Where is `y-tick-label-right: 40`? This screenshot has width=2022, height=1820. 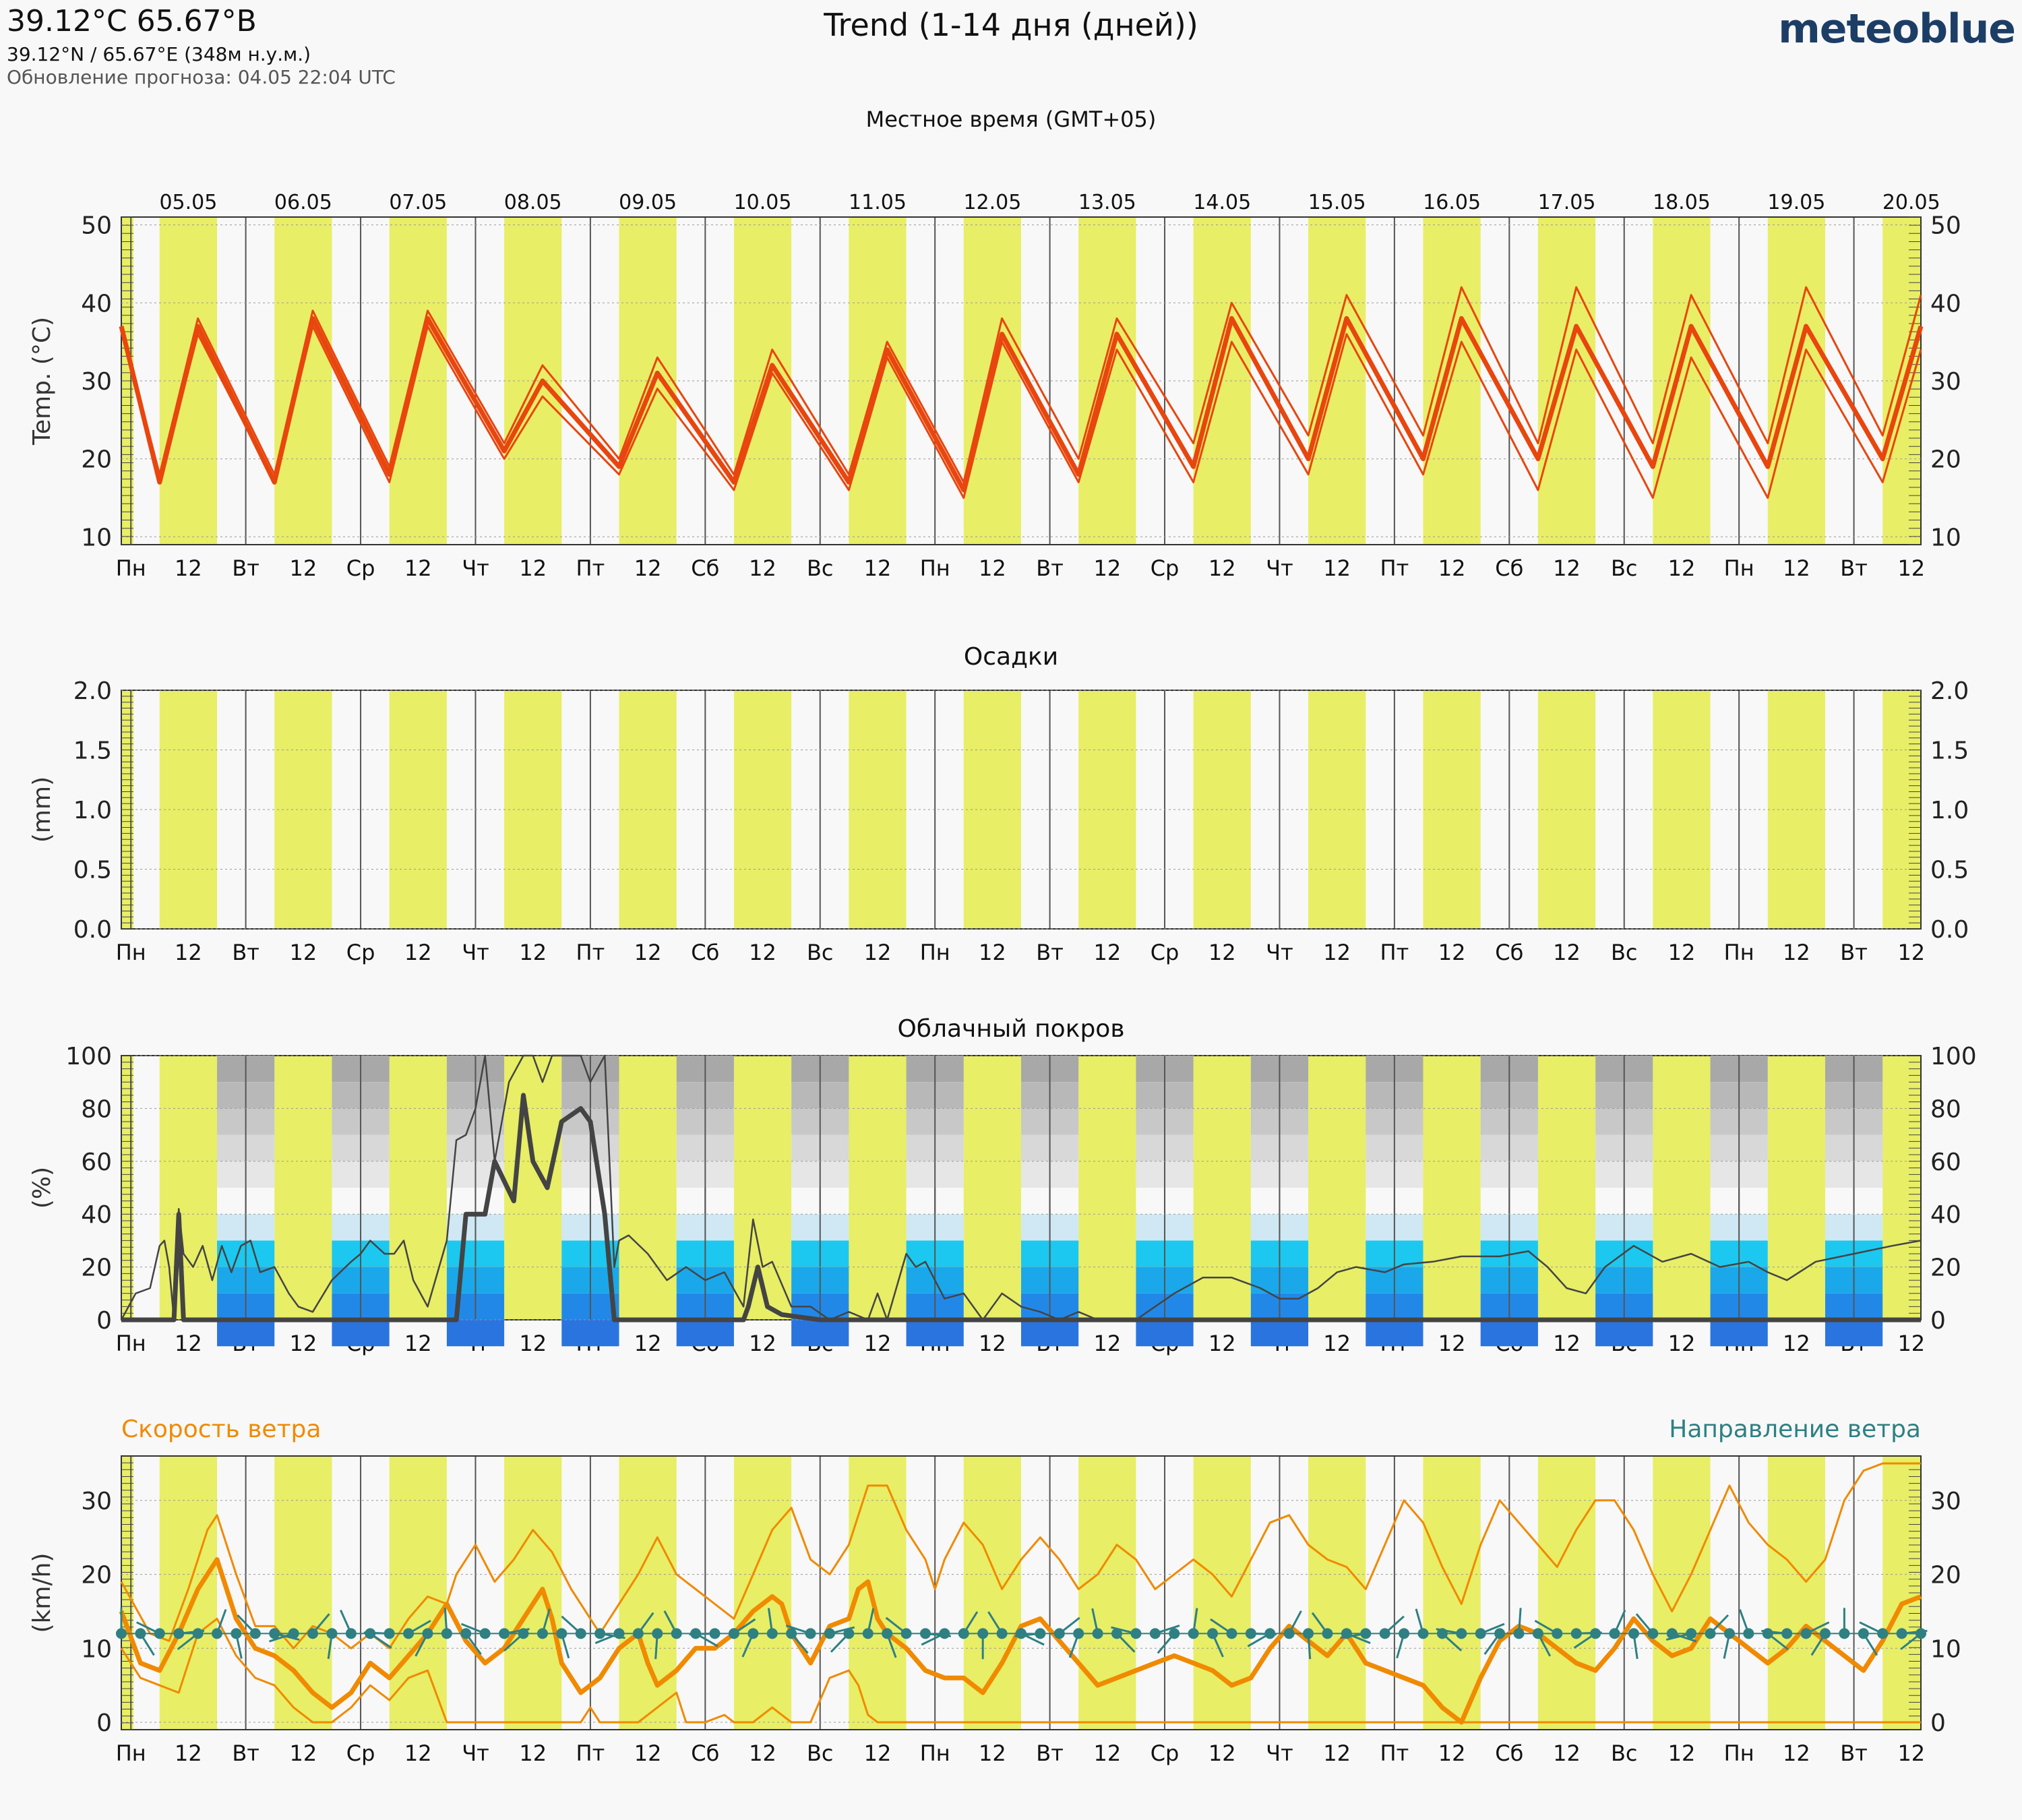 y-tick-label-right: 40 is located at coordinates (1945, 1215).